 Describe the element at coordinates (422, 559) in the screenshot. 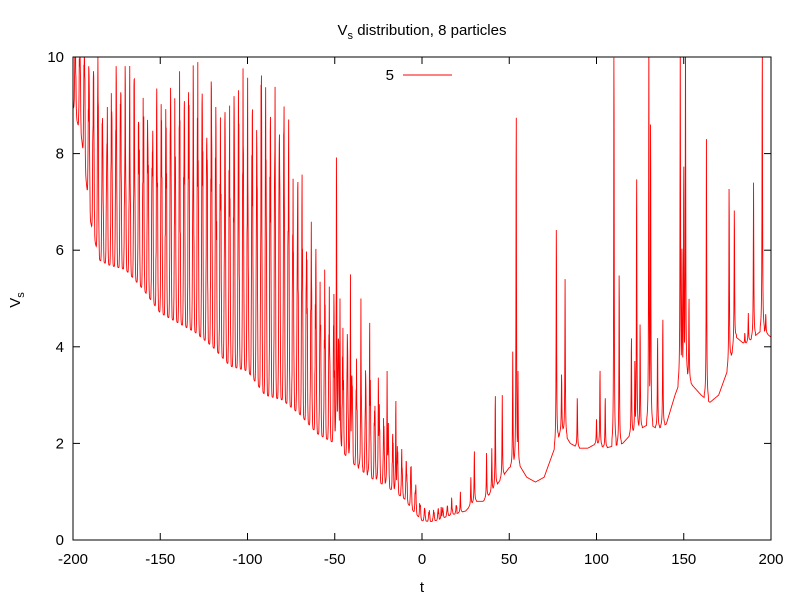

I see `x-tick-label: 0` at that location.